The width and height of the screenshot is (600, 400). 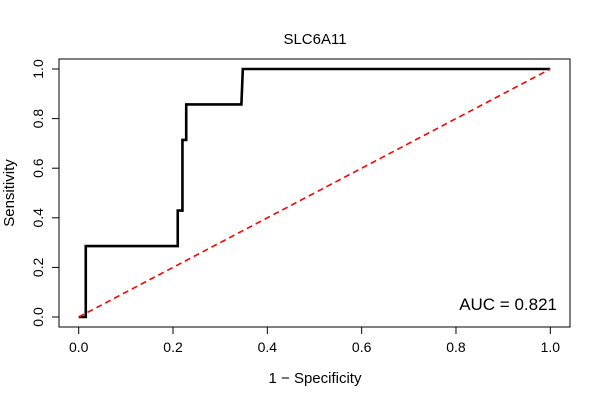 I want to click on x-axis-title: 1 − Specificity, so click(x=315, y=378).